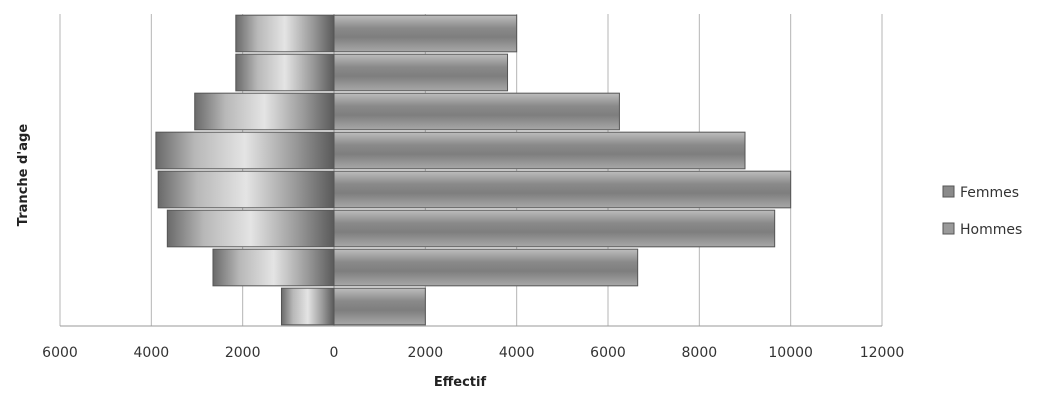  What do you see at coordinates (790, 353) in the screenshot?
I see `x-tick-label: 10000` at bounding box center [790, 353].